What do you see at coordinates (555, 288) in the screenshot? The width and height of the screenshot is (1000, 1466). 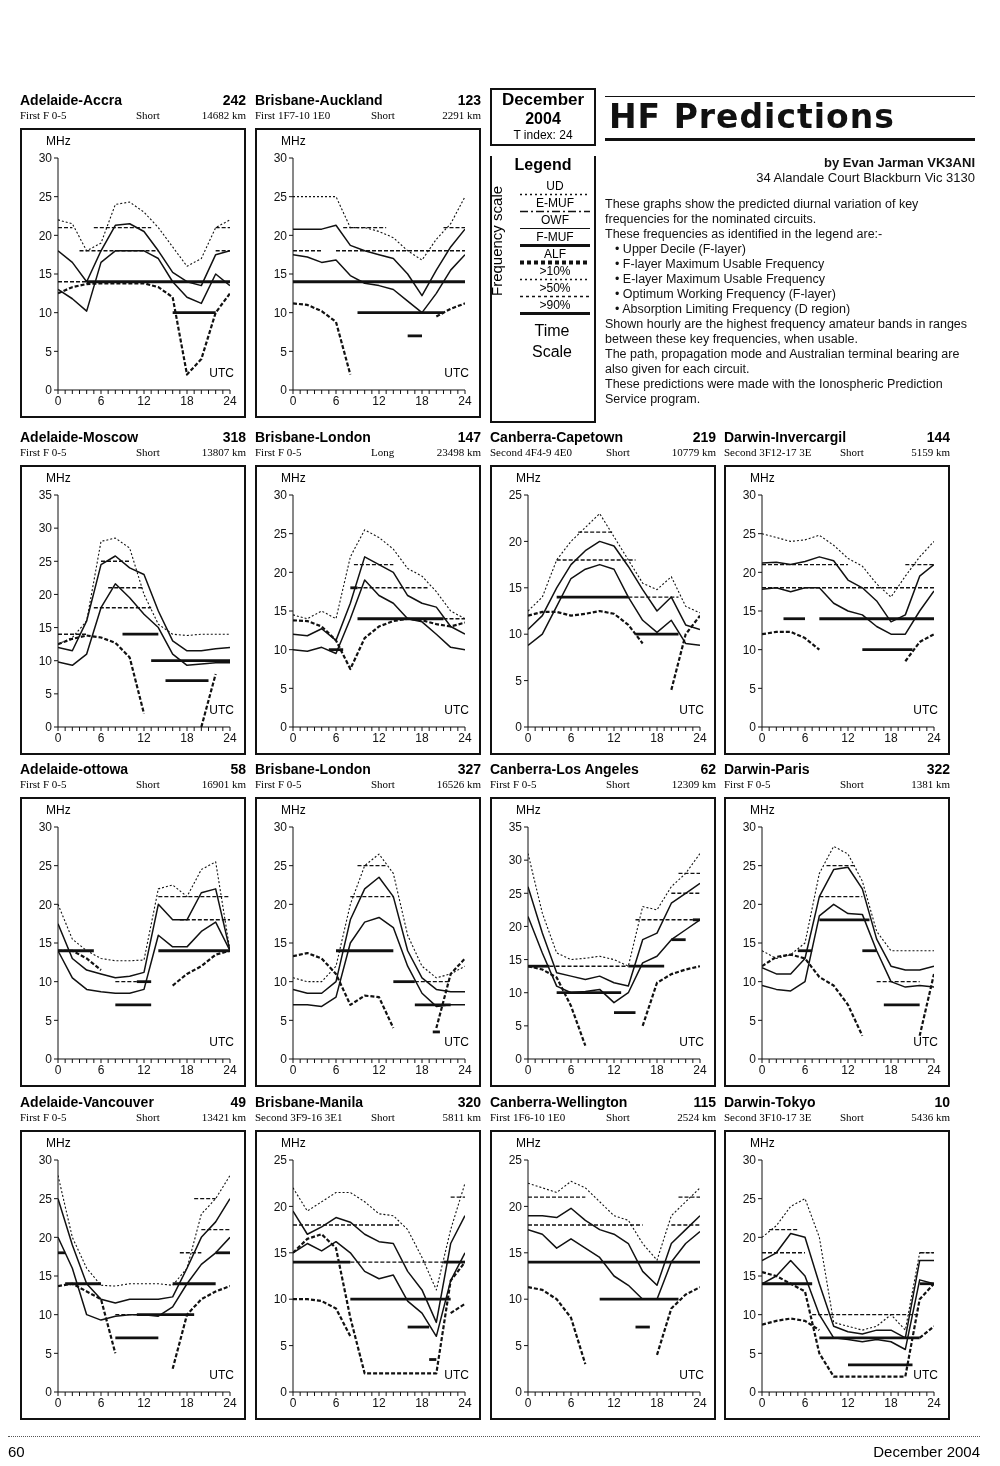 I see `text: >50%` at bounding box center [555, 288].